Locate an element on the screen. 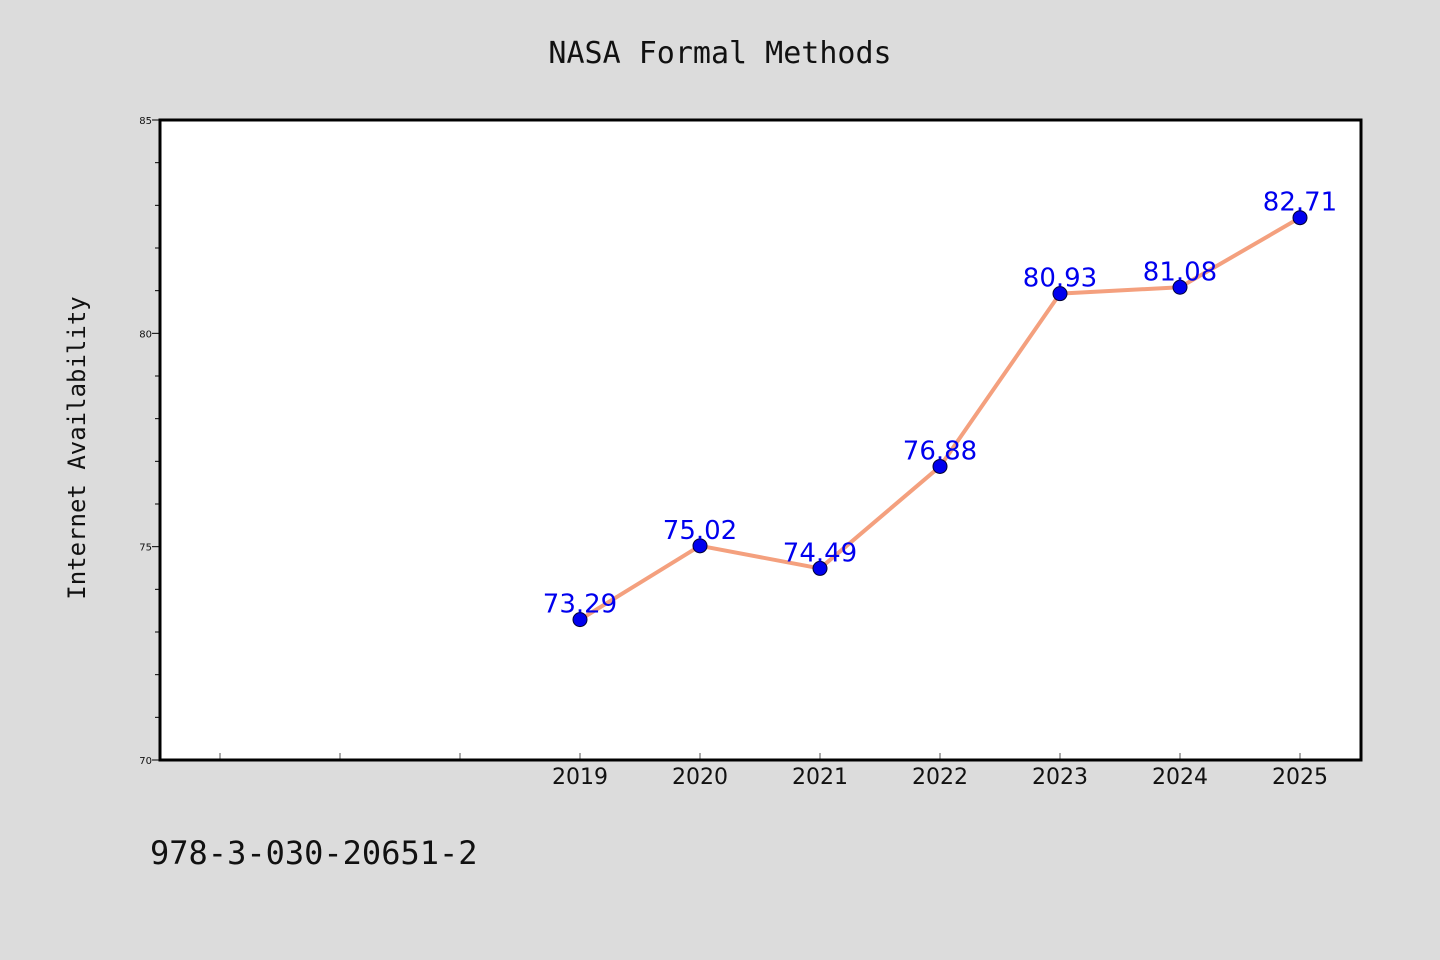 The width and height of the screenshot is (1440, 960). y-tick-label: 75 is located at coordinates (145, 548).